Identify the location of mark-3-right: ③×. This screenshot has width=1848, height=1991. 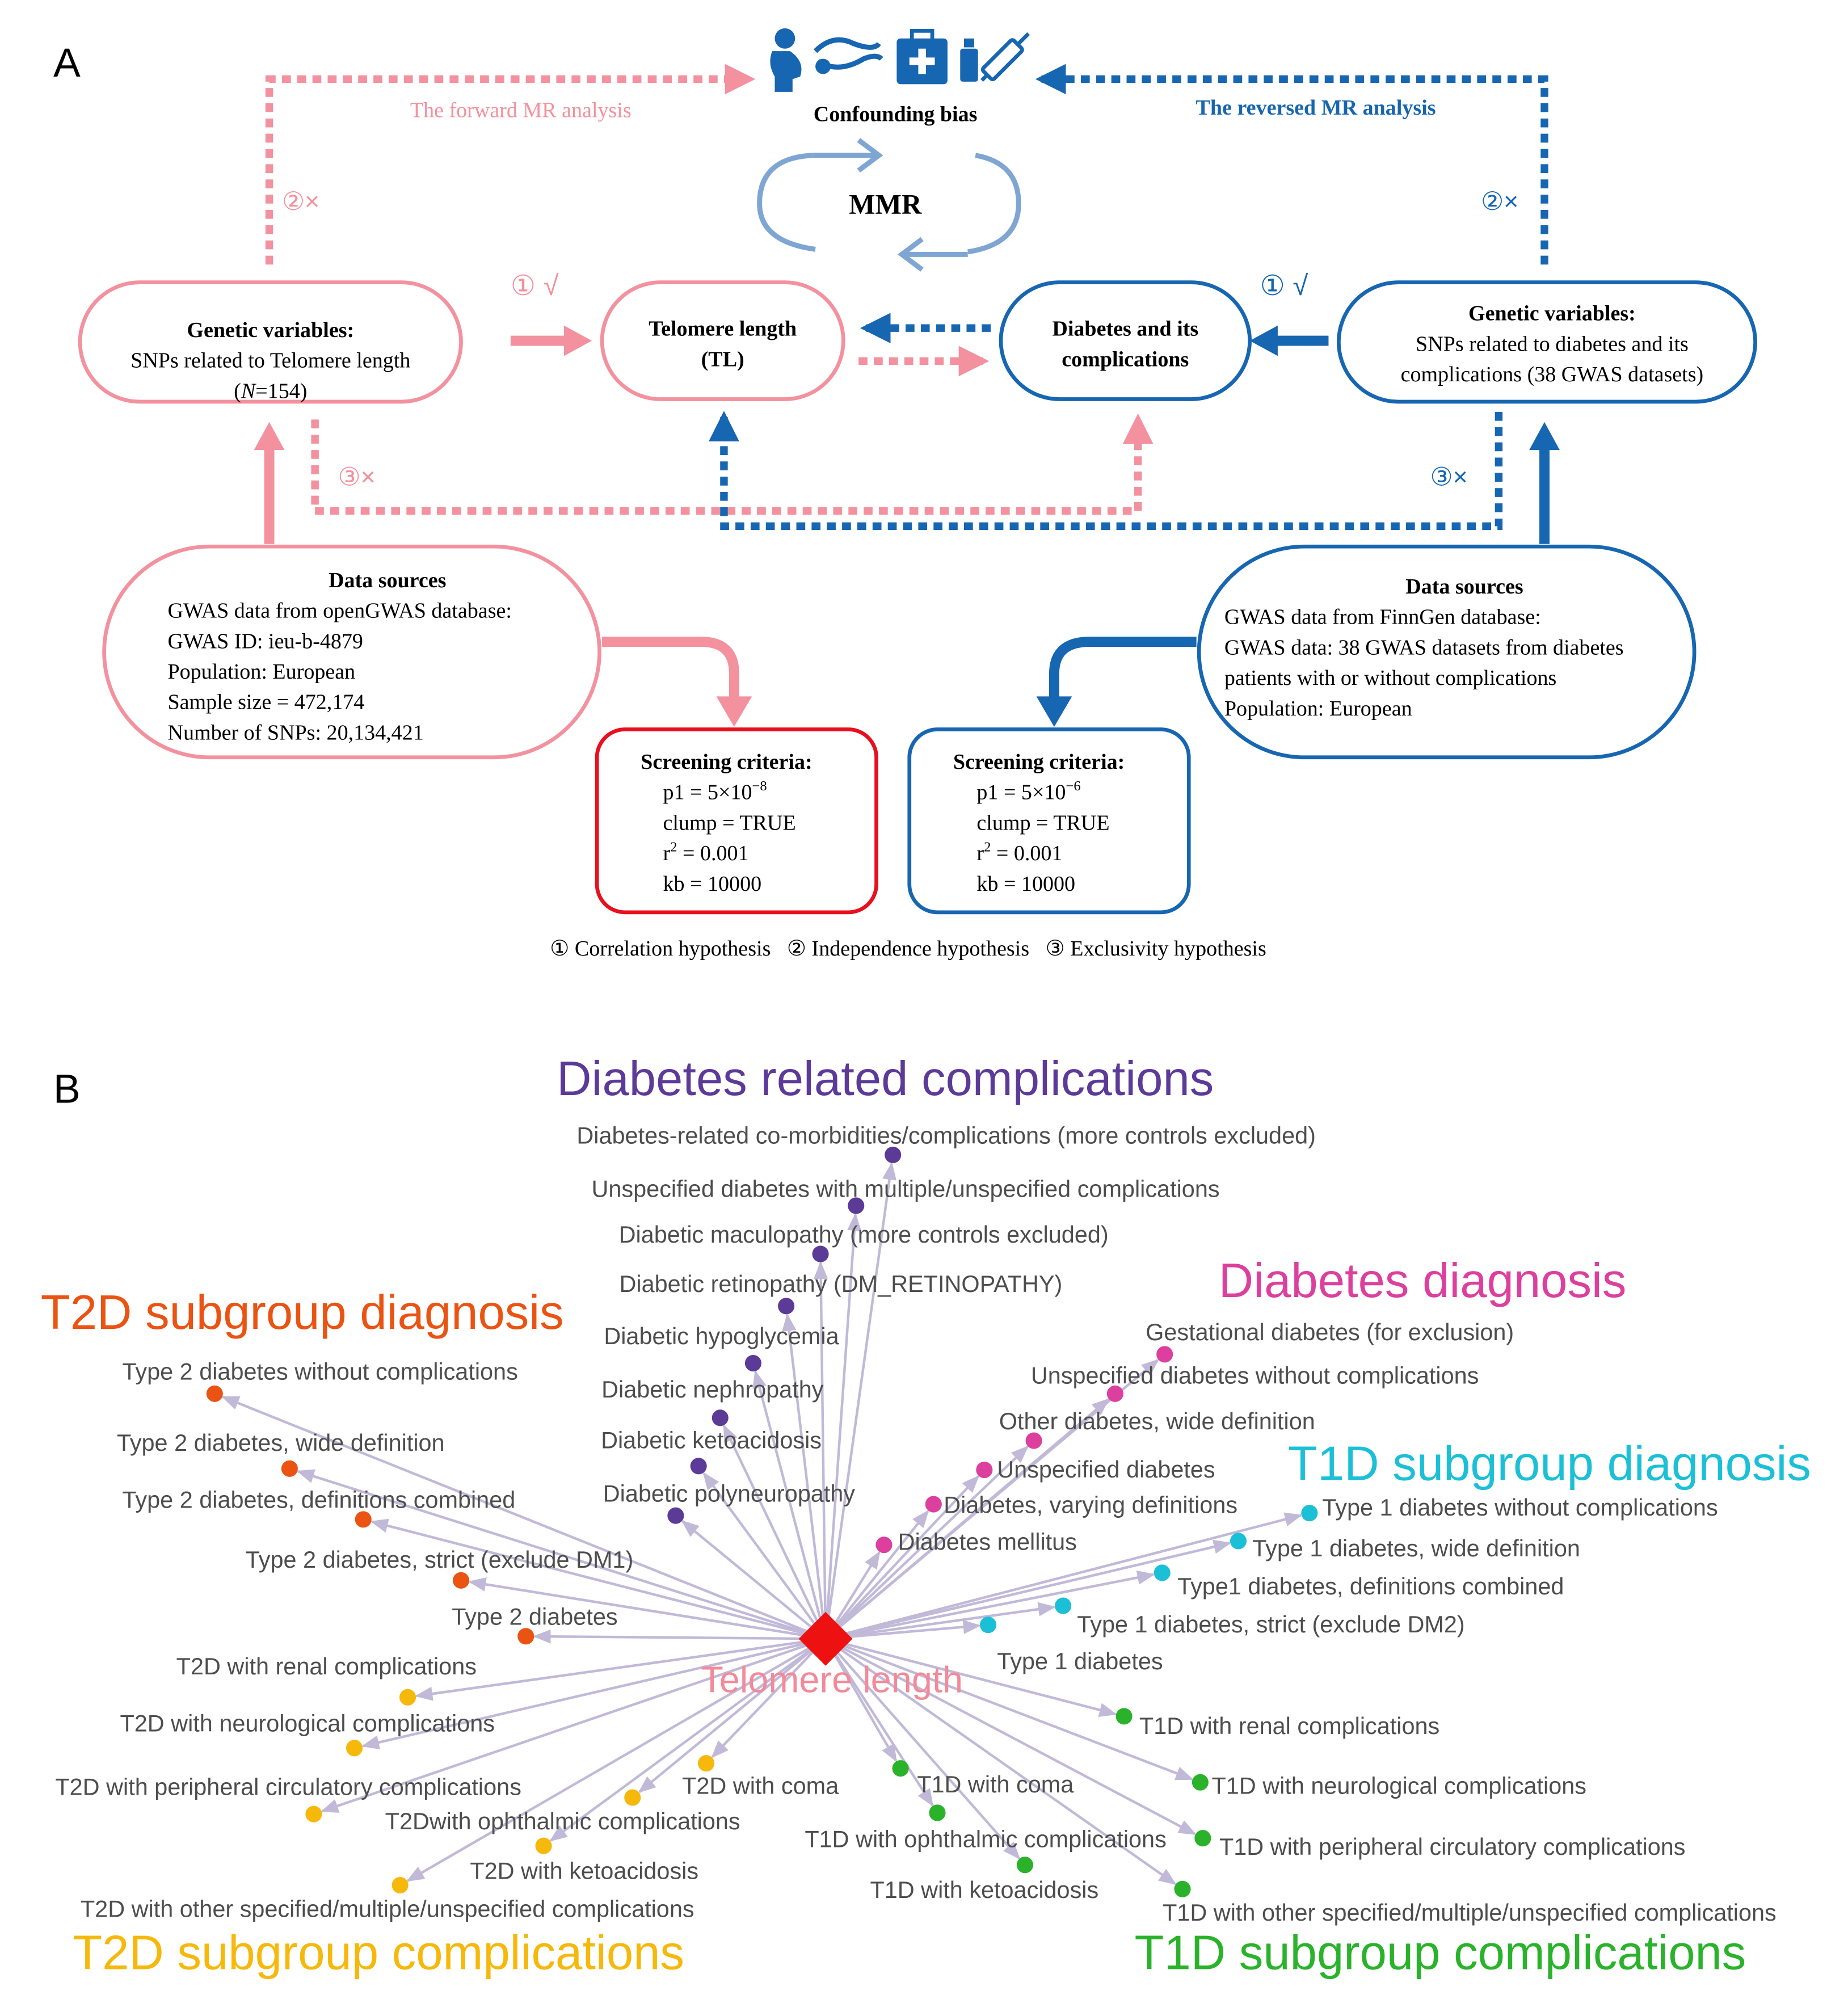
(1449, 477).